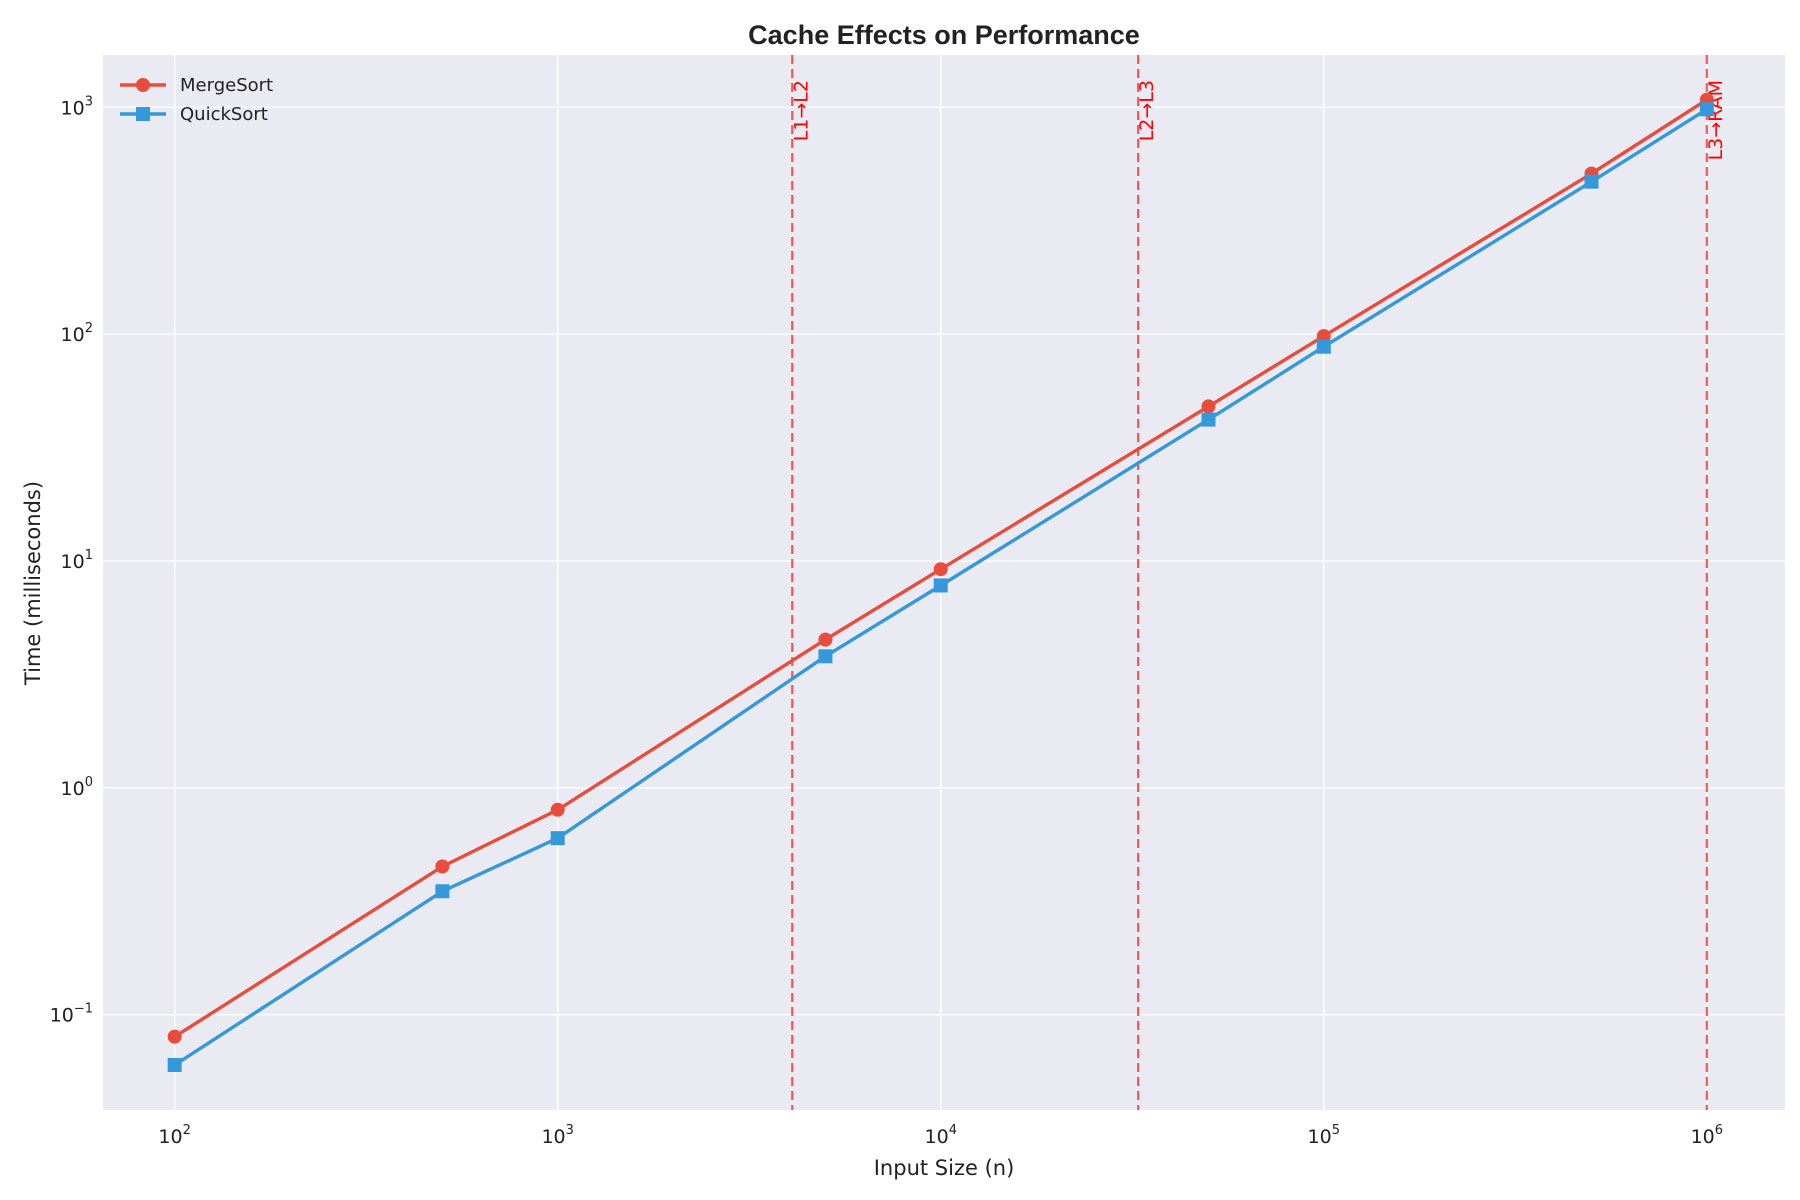 Image resolution: width=1800 pixels, height=1200 pixels. I want to click on x-axis-label: Input Size (n), so click(944, 1168).